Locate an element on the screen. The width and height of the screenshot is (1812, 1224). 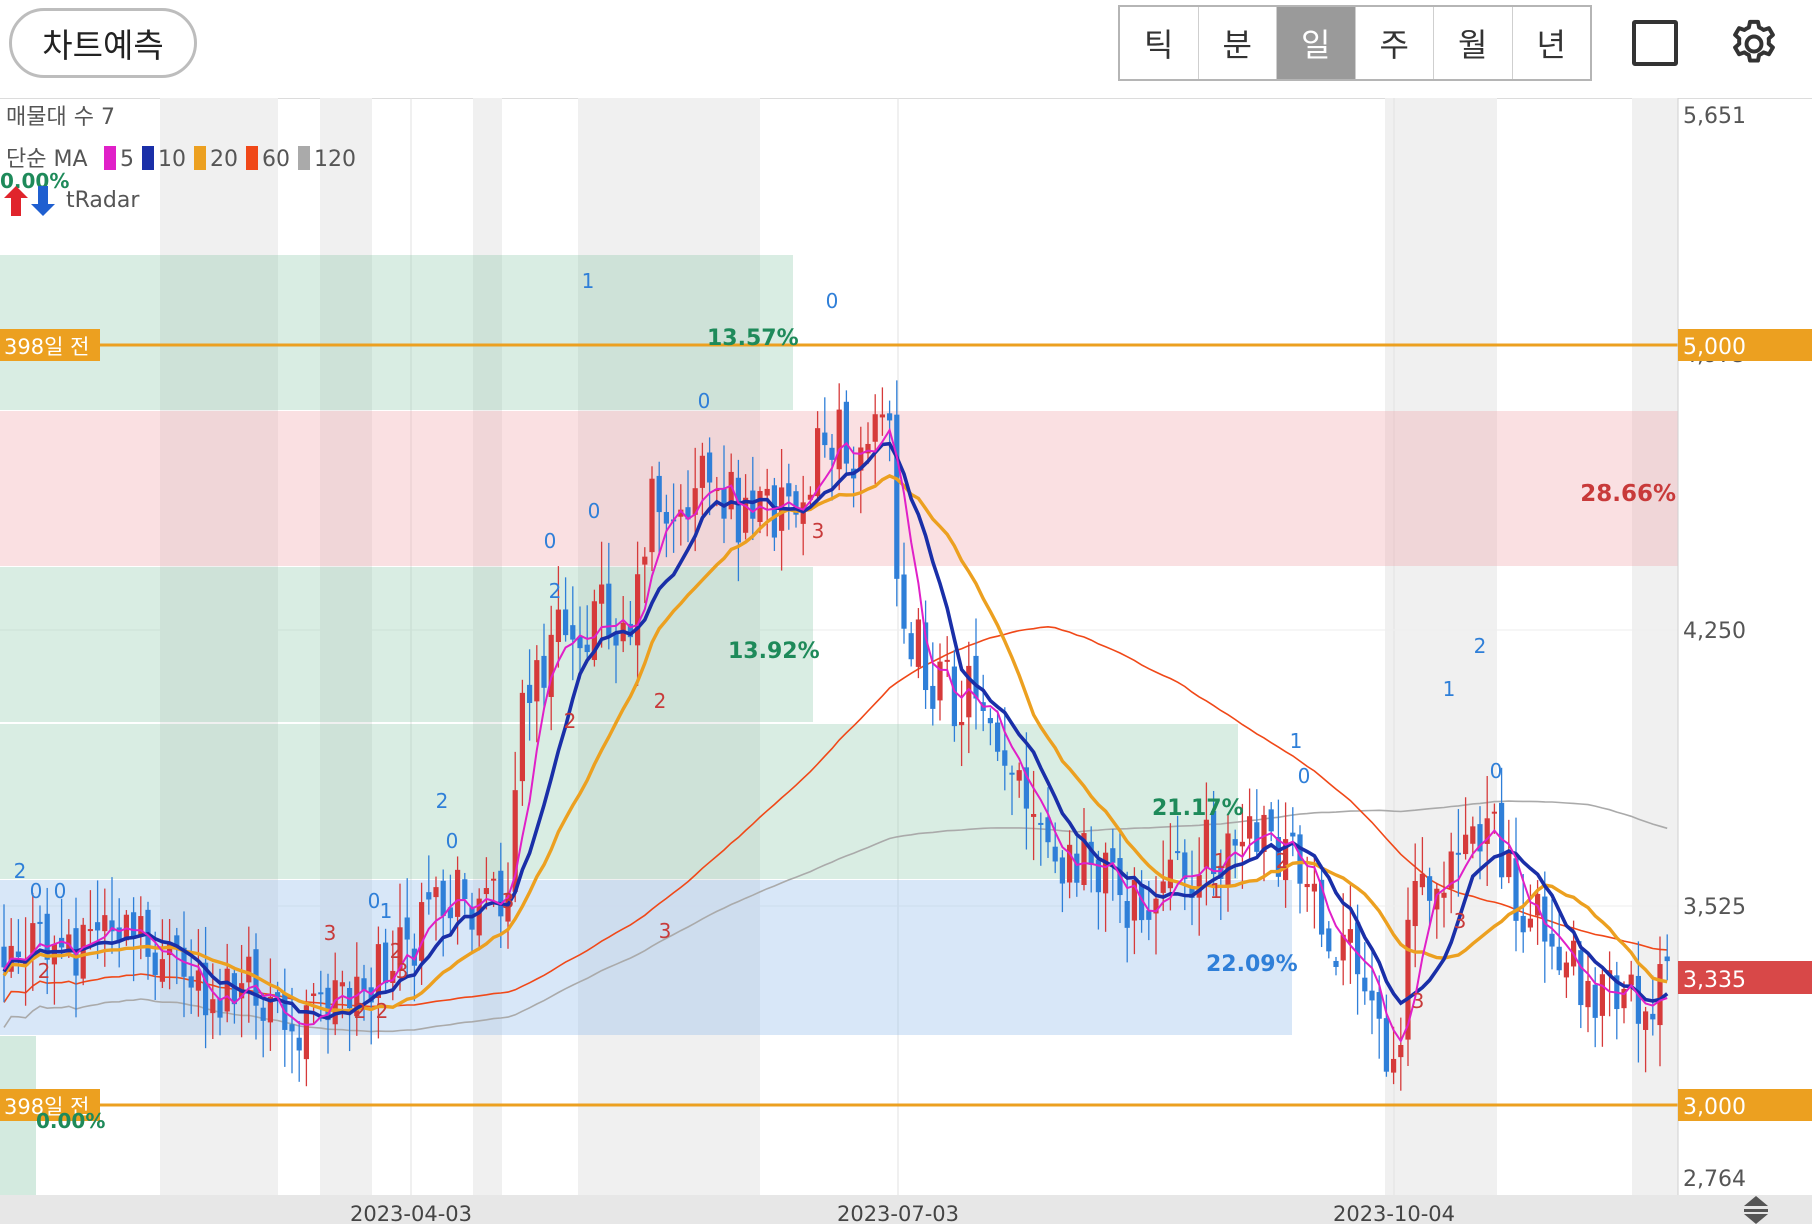
price-tick-4250: 4,250 is located at coordinates (1714, 631).